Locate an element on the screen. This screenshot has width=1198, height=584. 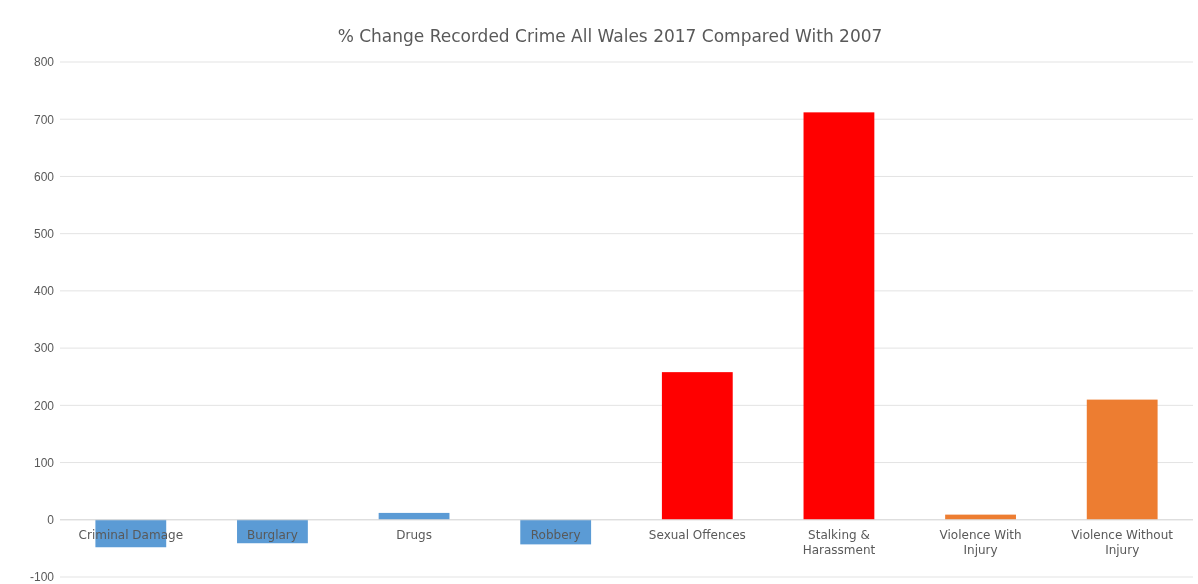
y-tick-label: 500 is located at coordinates (44, 234).